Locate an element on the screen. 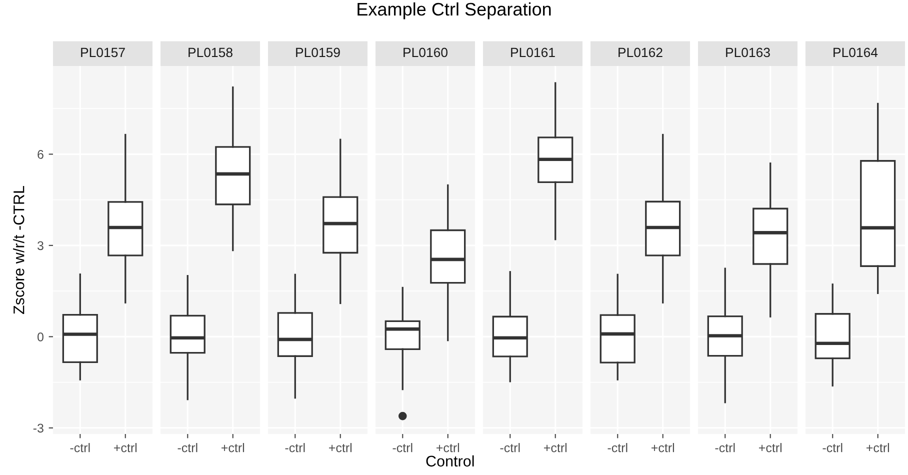 The height and width of the screenshot is (475, 908). chart-title: PL0162 is located at coordinates (640, 53).